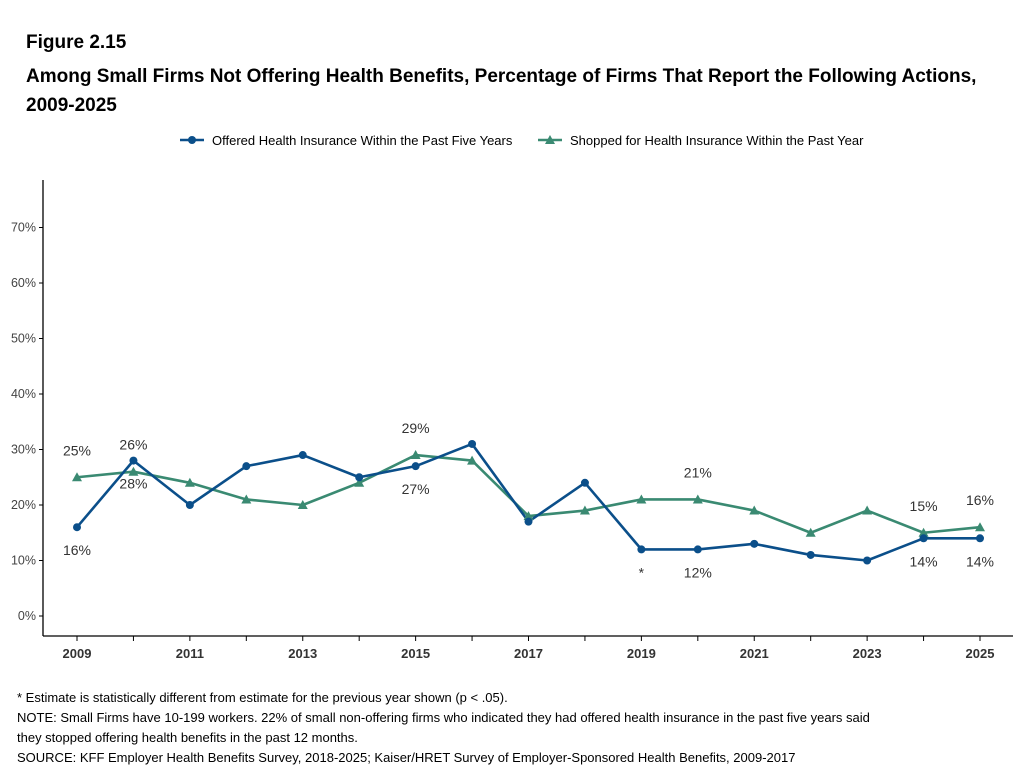 Image resolution: width=1023 pixels, height=770 pixels. Describe the element at coordinates (754, 543) in the screenshot. I see `marker-offered-2021` at that location.